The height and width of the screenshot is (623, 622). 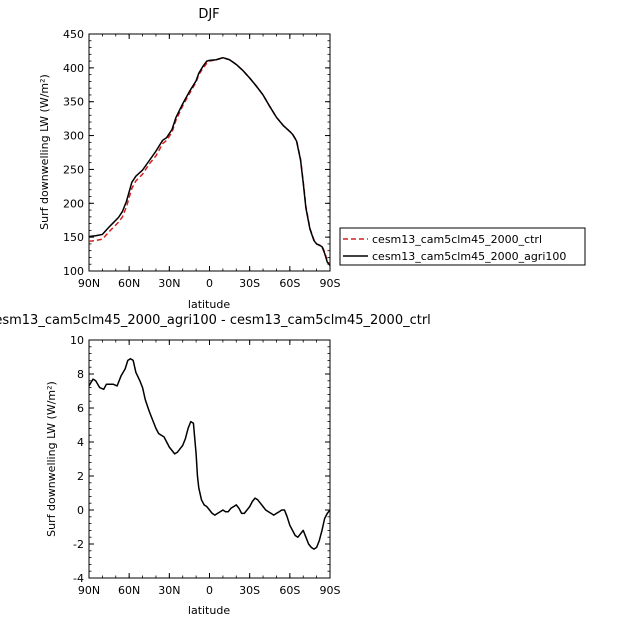 I want to click on y-tick-label: 4, so click(x=80, y=442).